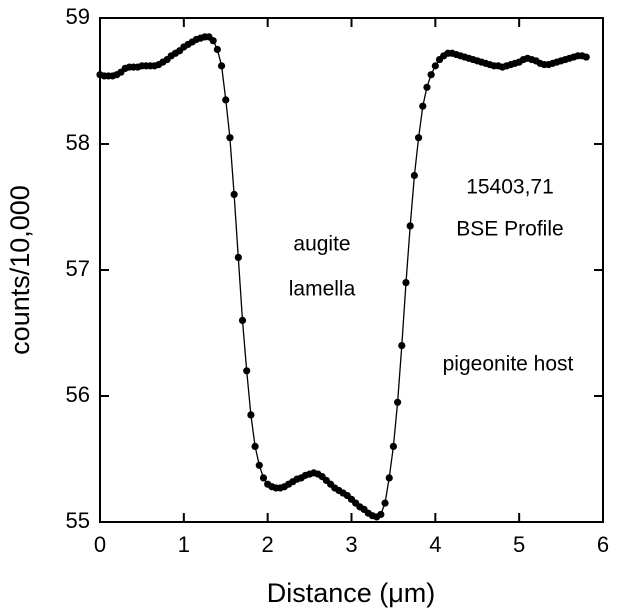 This screenshot has height=613, width=623. Describe the element at coordinates (508, 364) in the screenshot. I see `annotation: pigeonite host` at that location.